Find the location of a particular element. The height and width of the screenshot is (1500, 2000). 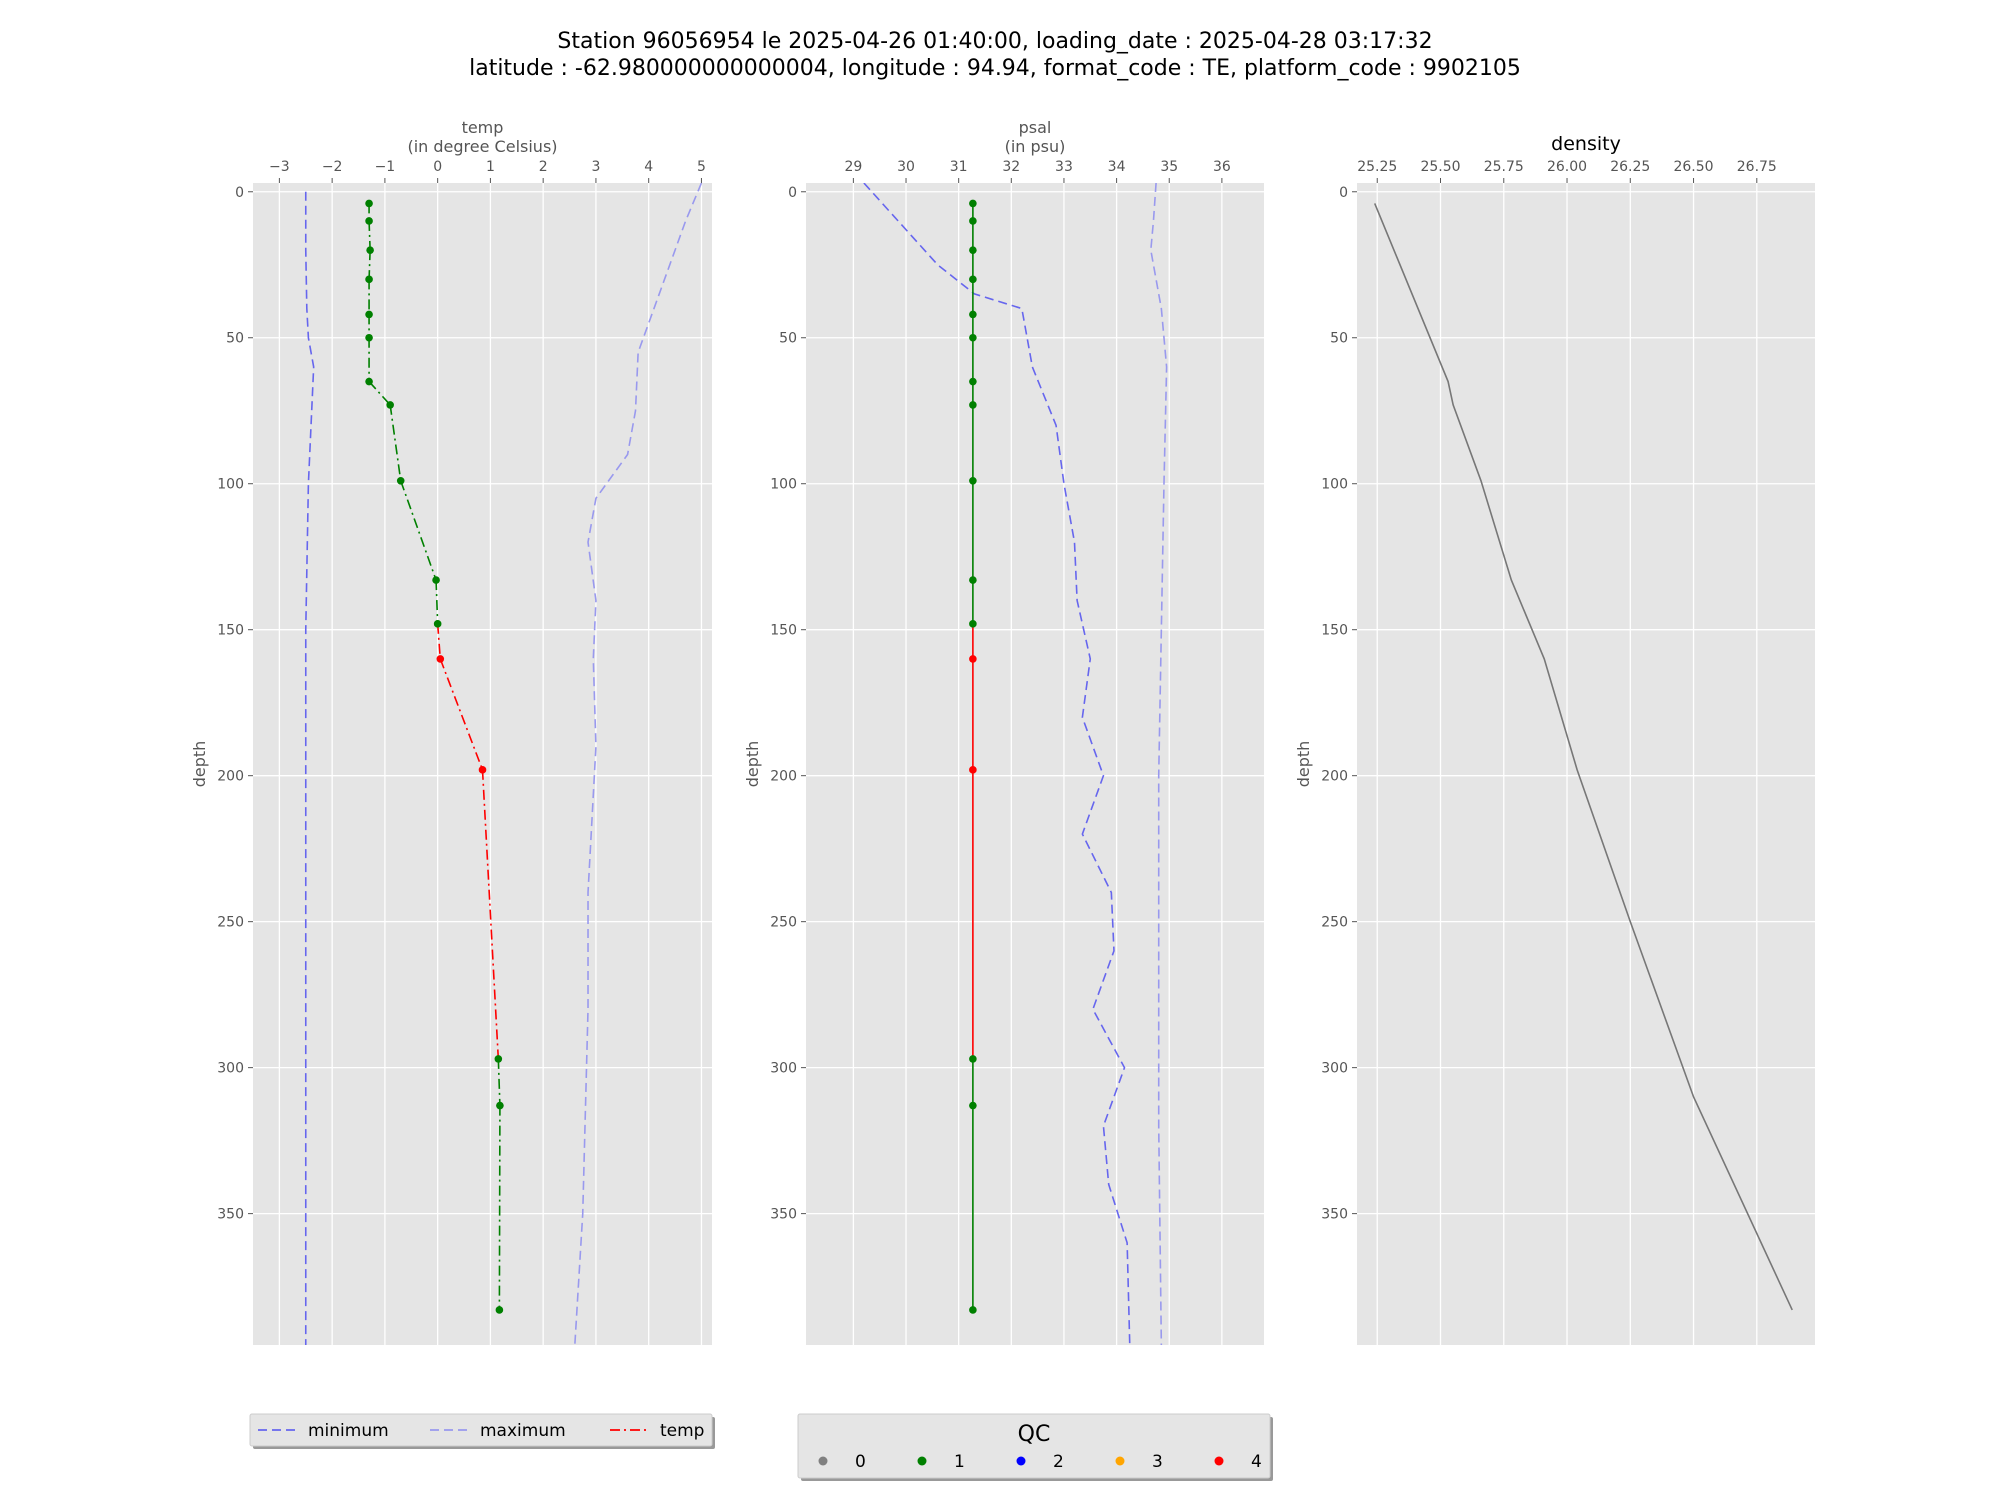

x-tick-label: 36 is located at coordinates (1222, 167).